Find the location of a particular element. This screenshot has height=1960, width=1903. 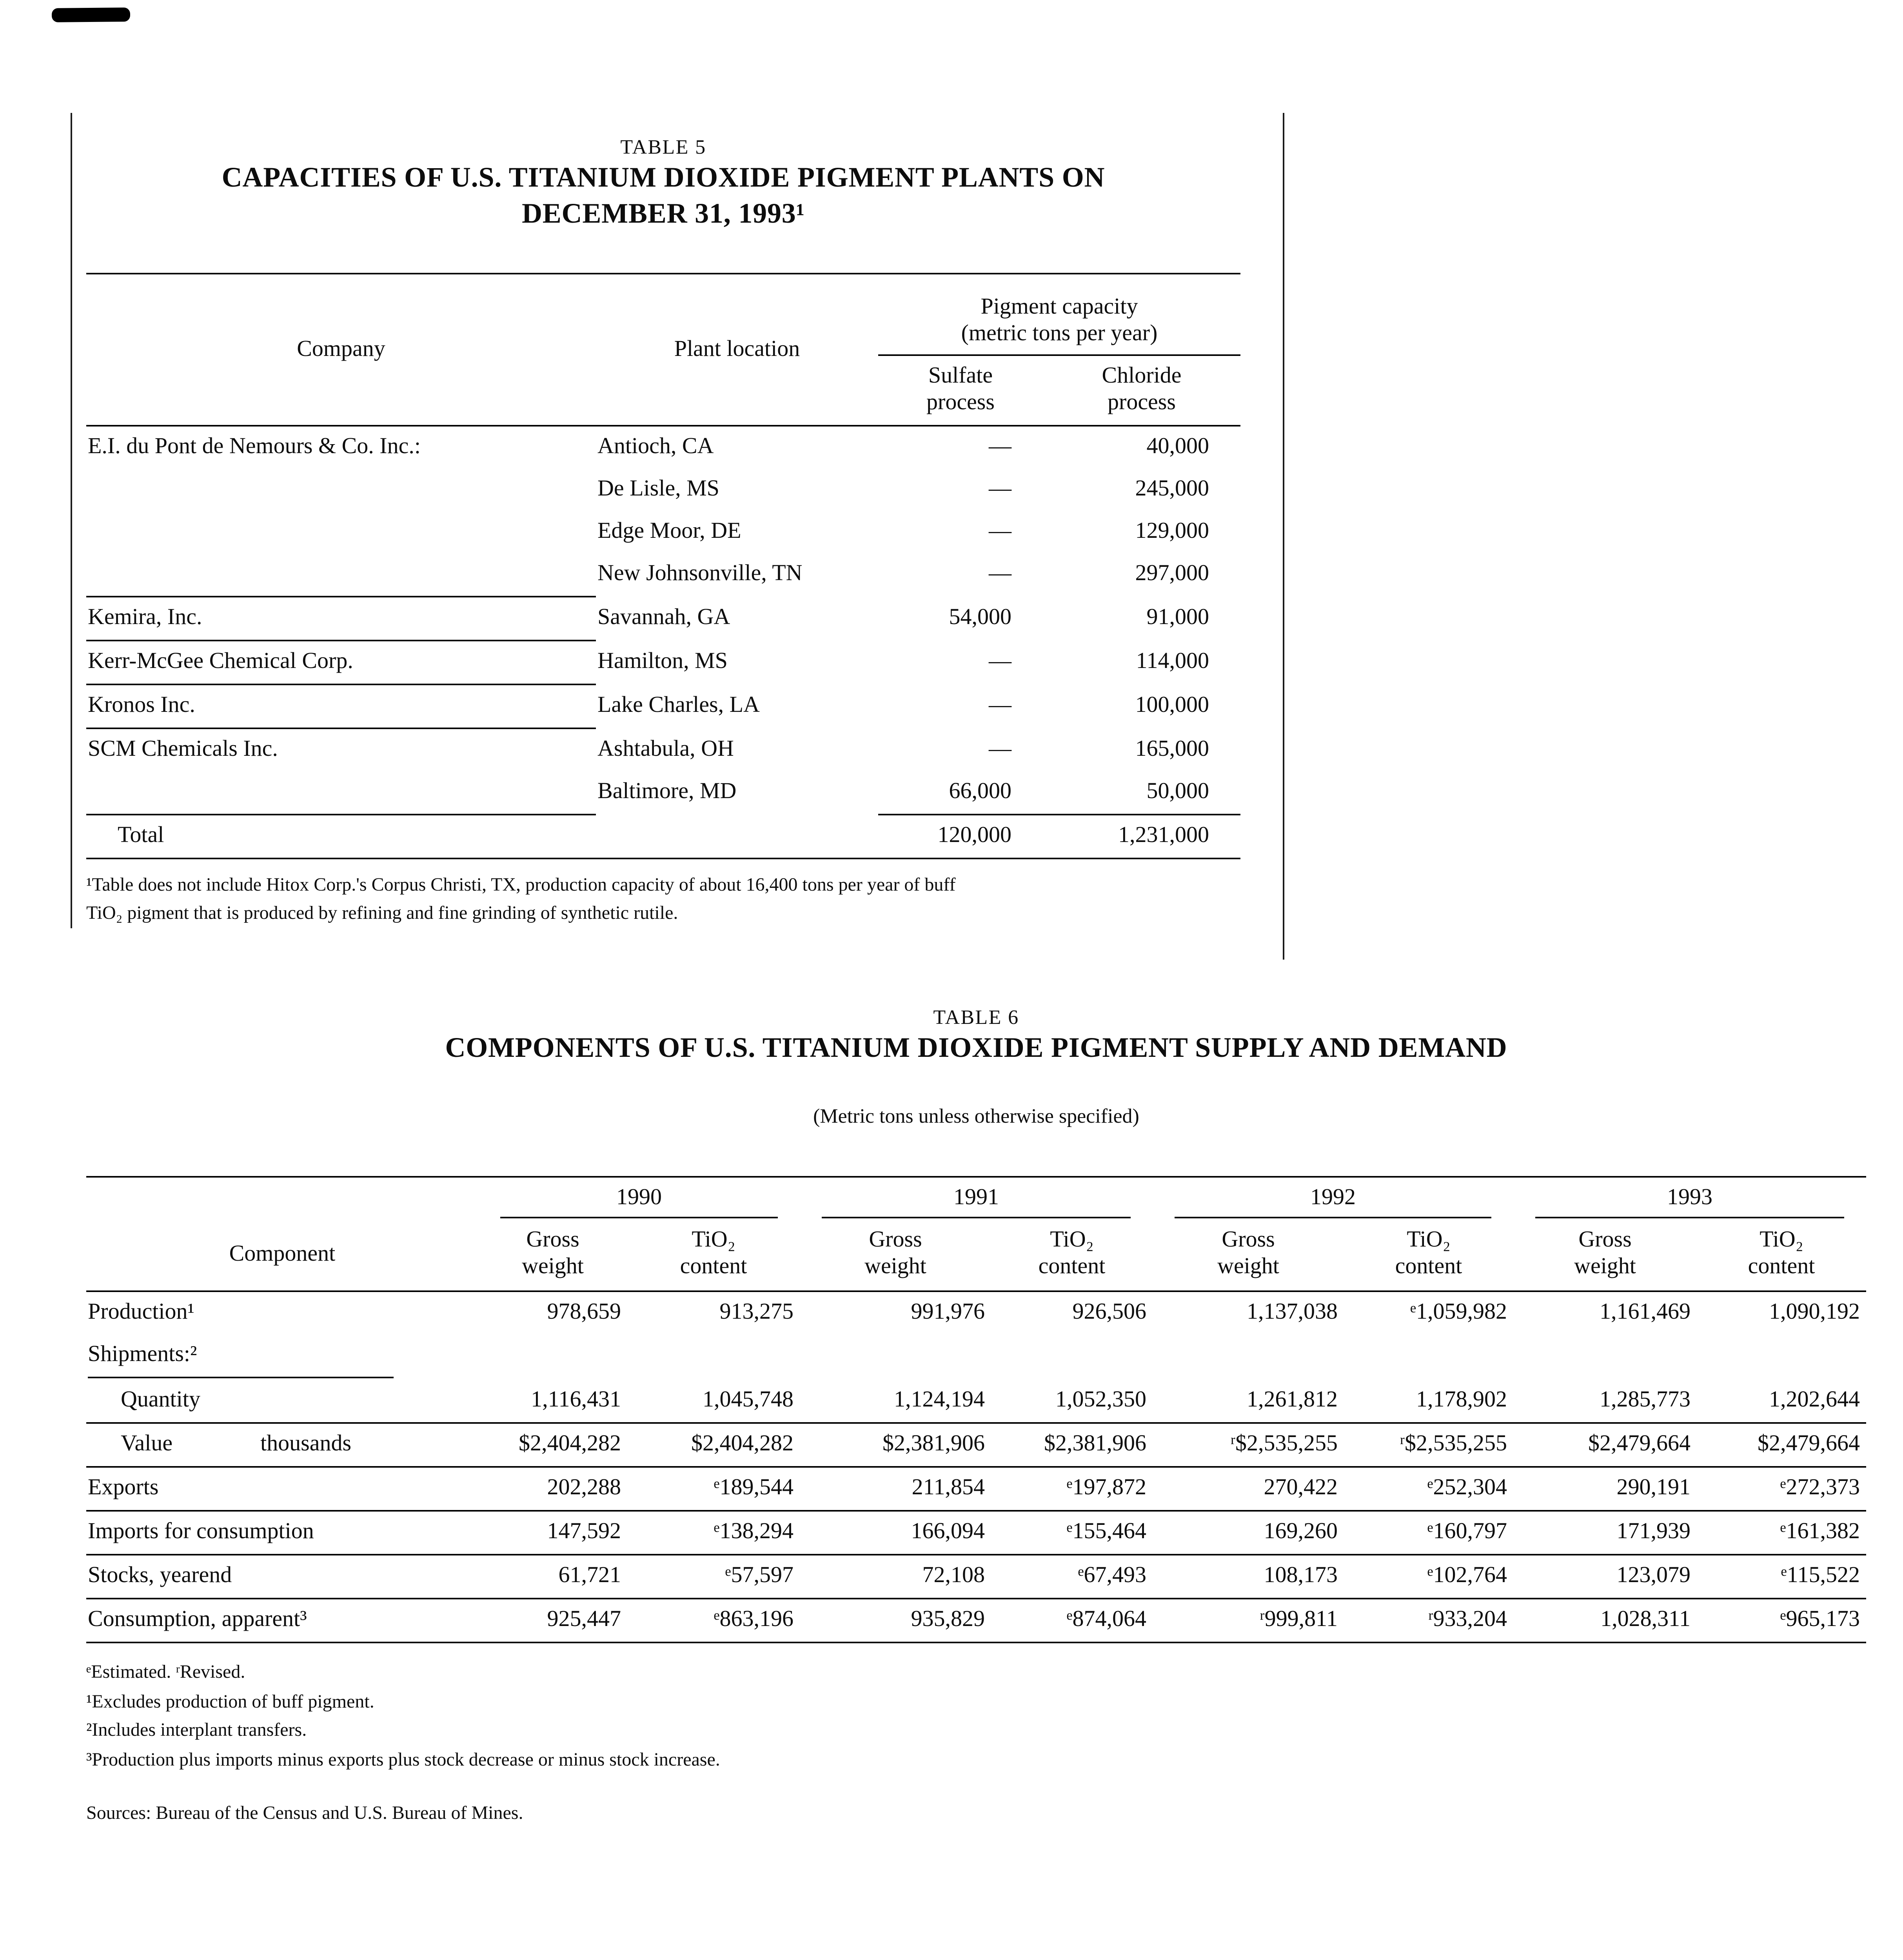

cell-component: Exports is located at coordinates (282, 1489).